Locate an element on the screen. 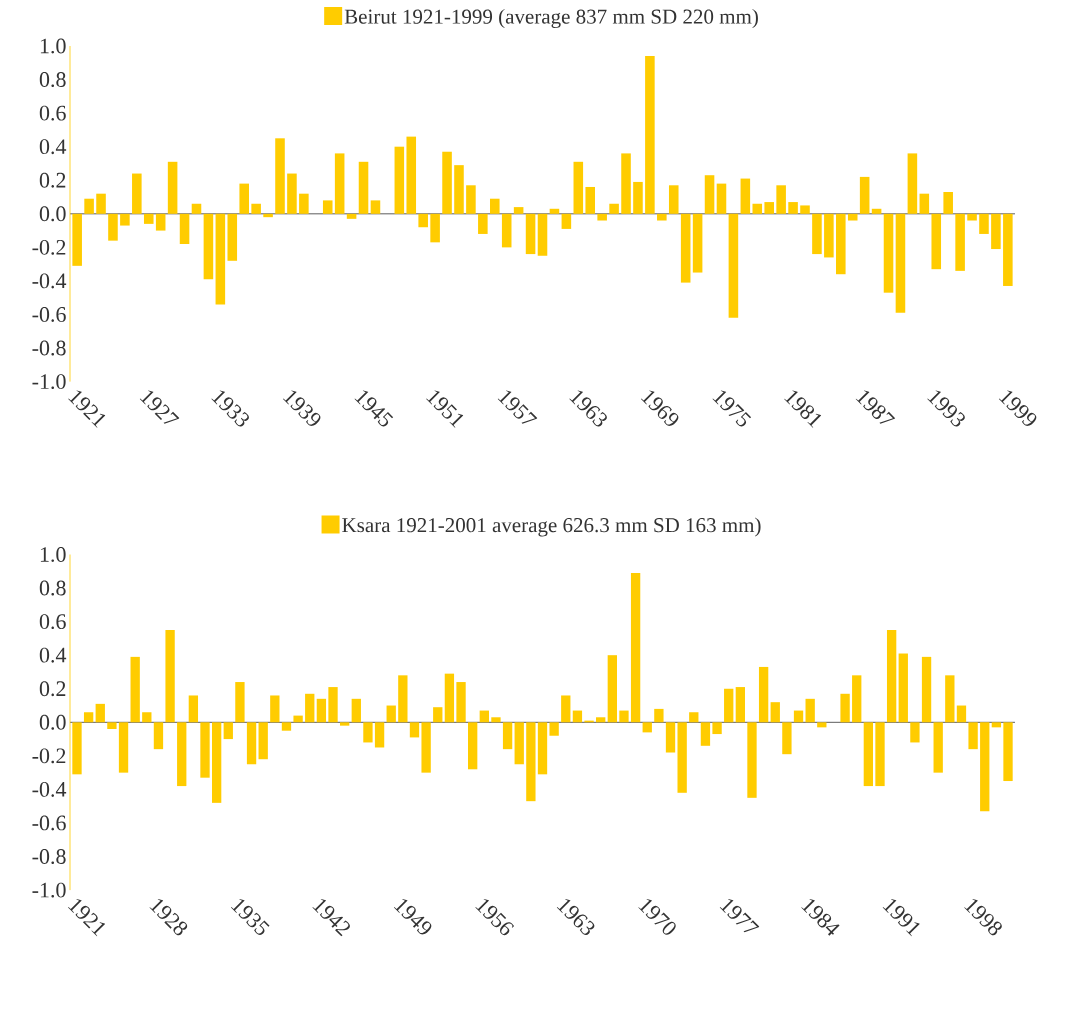 This screenshot has height=1017, width=1074. x-tick-label: 1945 is located at coordinates (374, 408).